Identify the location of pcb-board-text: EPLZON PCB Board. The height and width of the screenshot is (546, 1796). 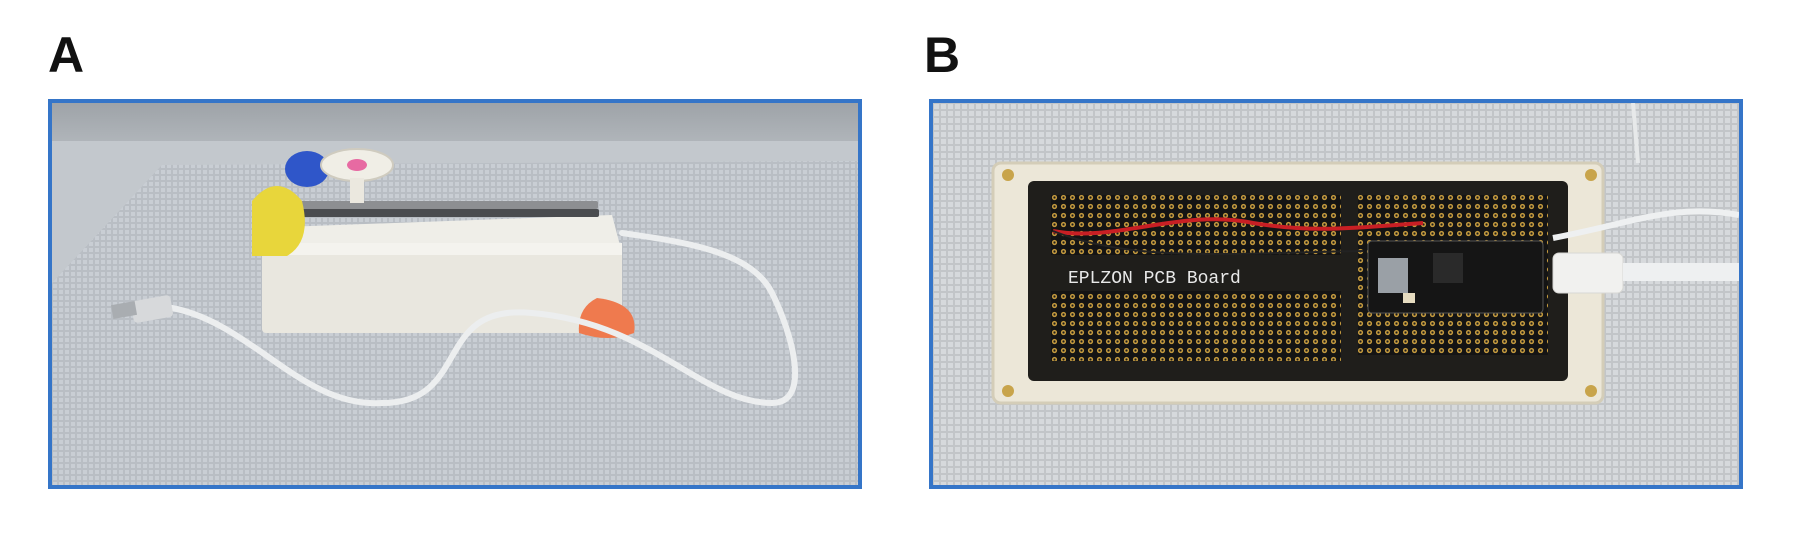
(1154, 279).